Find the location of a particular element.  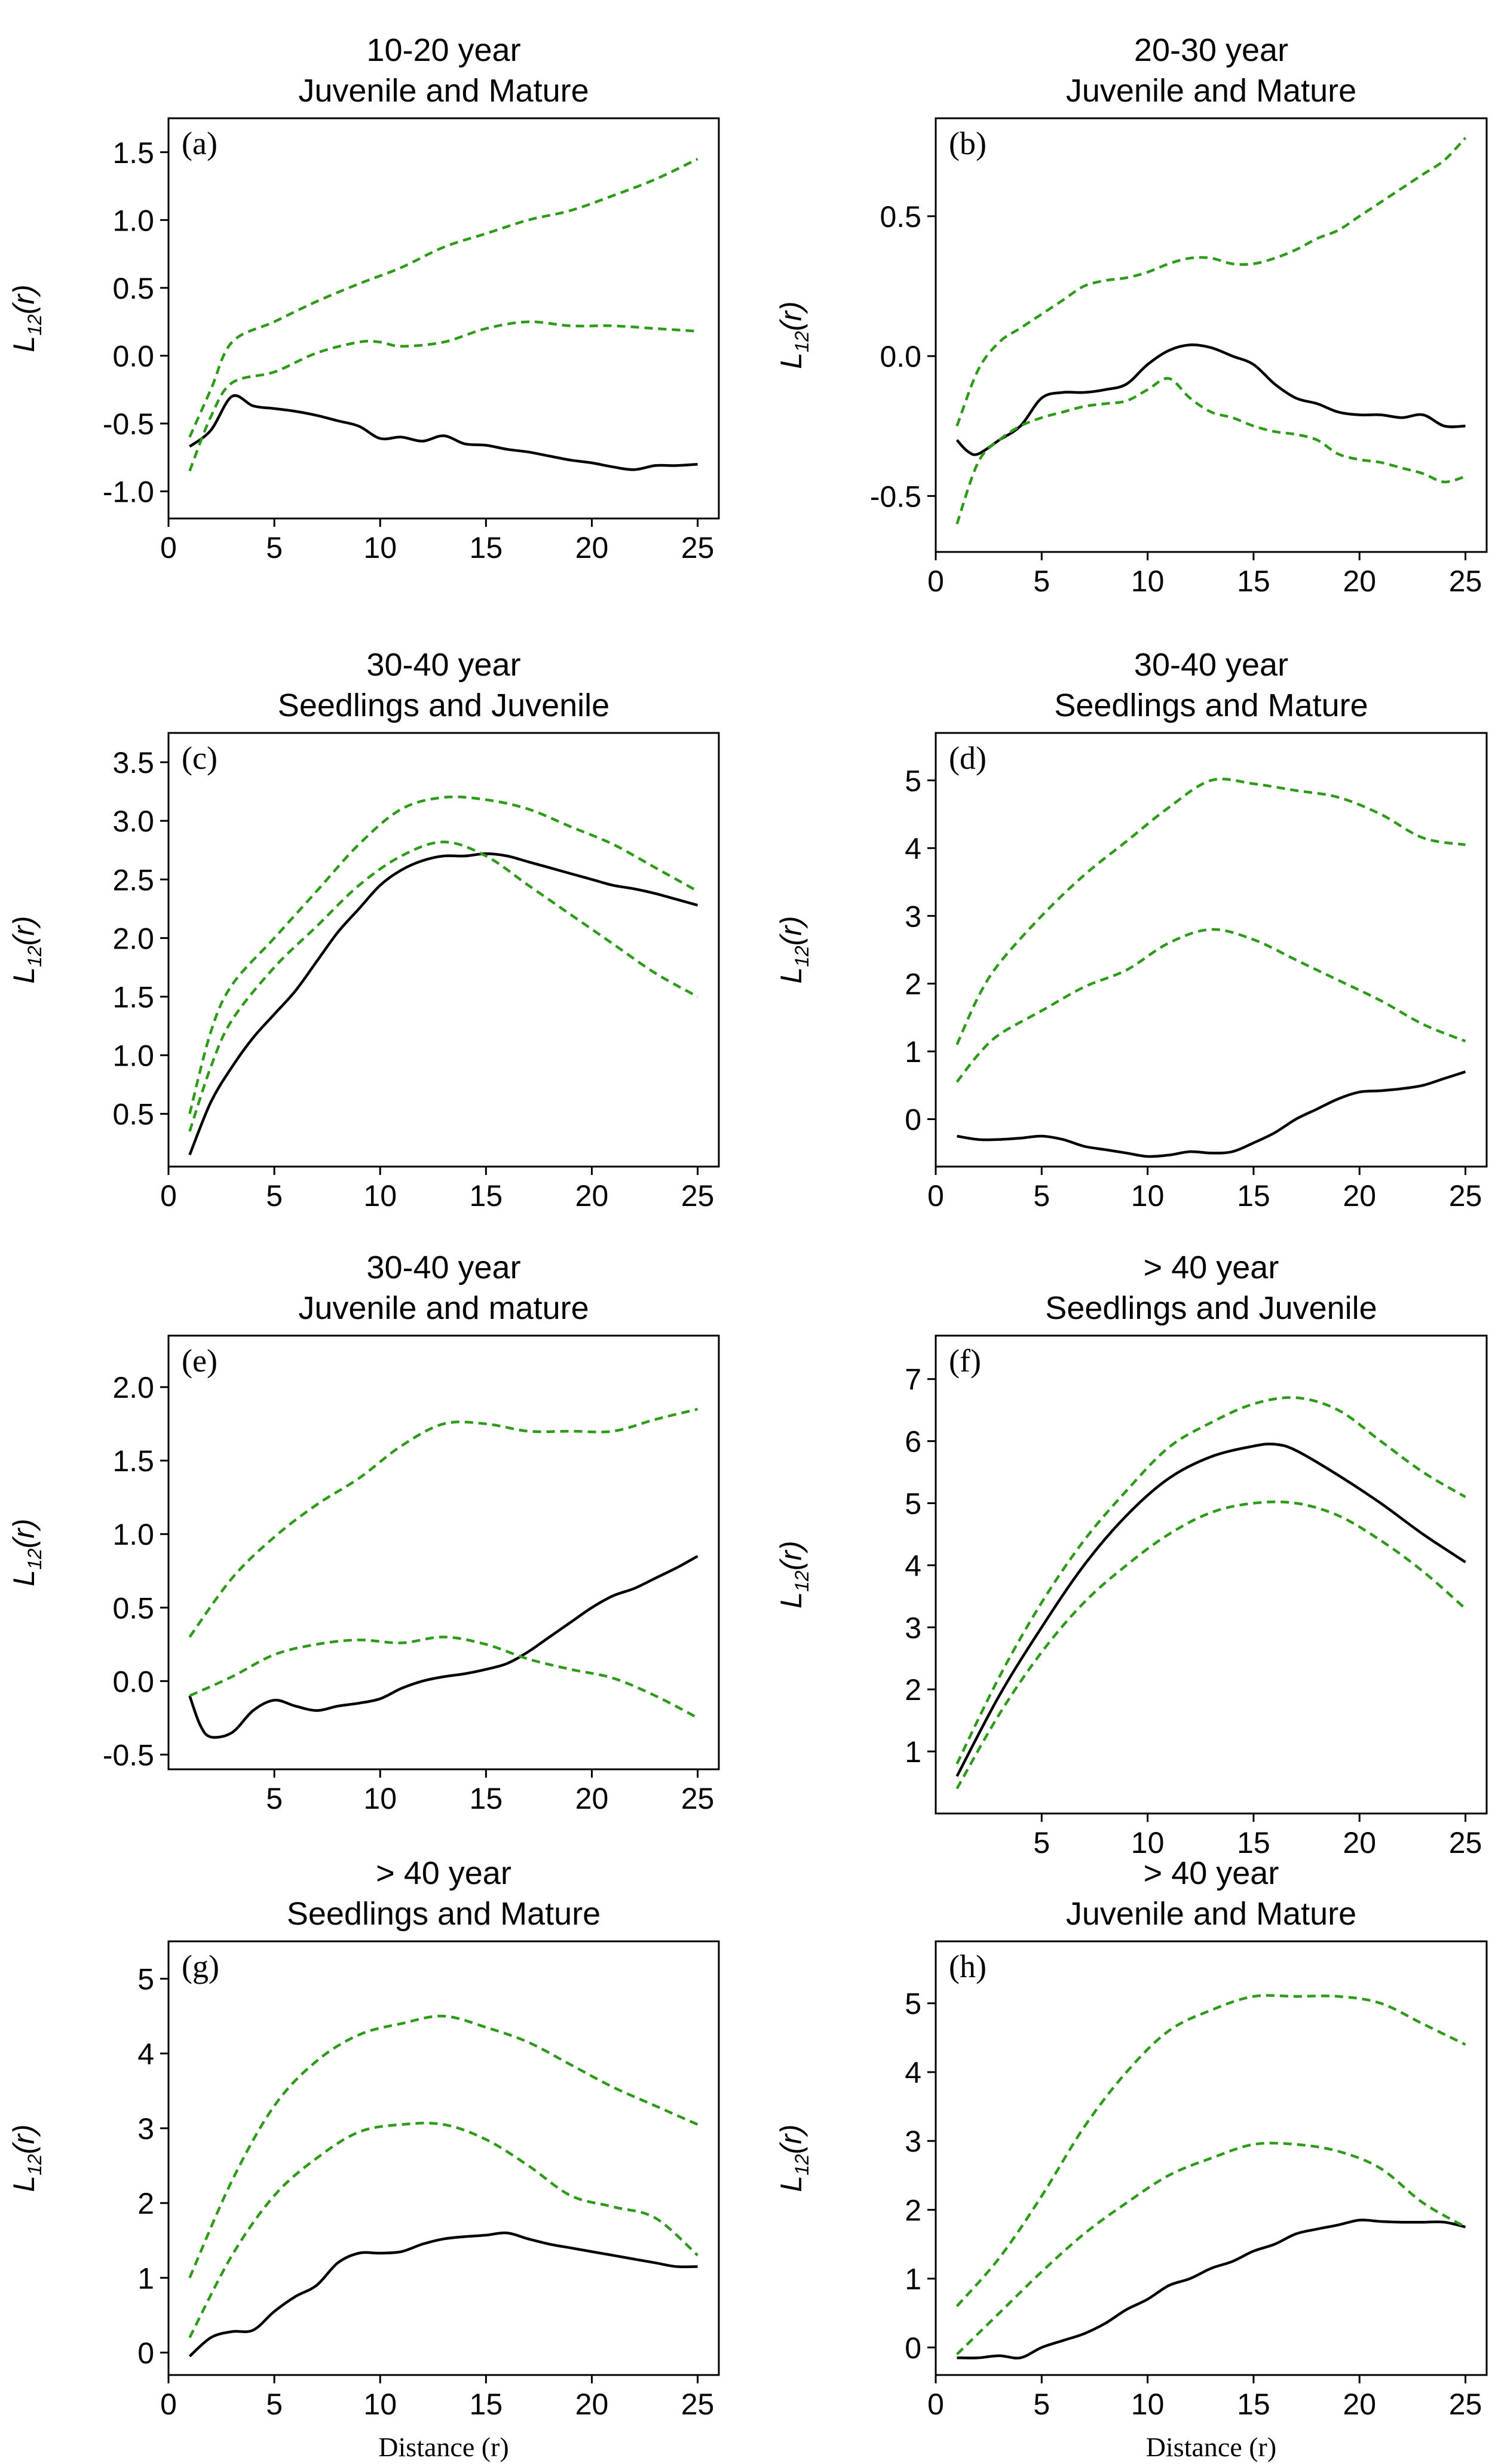

panel-subtitle: Juvenile and mature is located at coordinates (443, 1308).